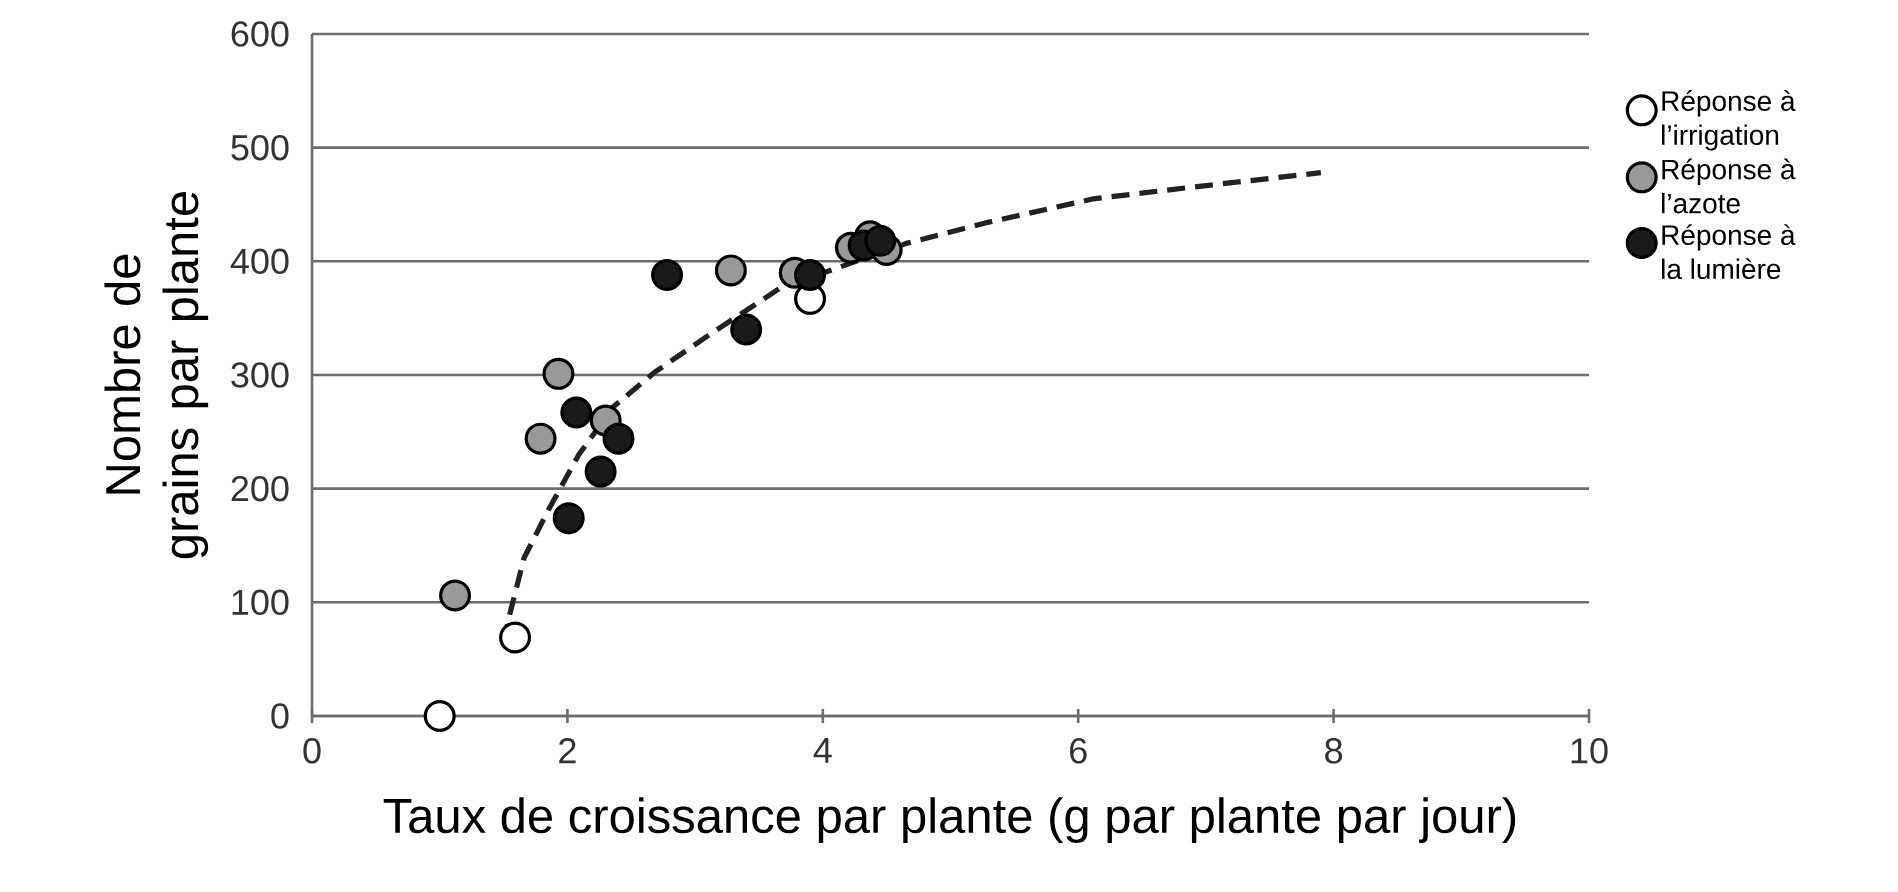 This screenshot has height=892, width=1898. What do you see at coordinates (949, 820) in the screenshot?
I see `x-axis-title: Taux de croissance par plante (g par plante par jour)` at bounding box center [949, 820].